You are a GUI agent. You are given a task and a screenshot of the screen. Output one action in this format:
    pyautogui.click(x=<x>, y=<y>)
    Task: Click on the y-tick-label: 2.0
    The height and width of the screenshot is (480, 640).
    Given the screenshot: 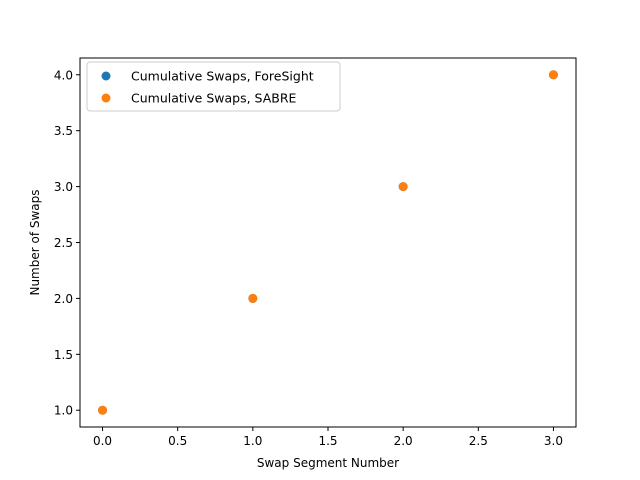 What is the action you would take?
    pyautogui.click(x=63, y=299)
    